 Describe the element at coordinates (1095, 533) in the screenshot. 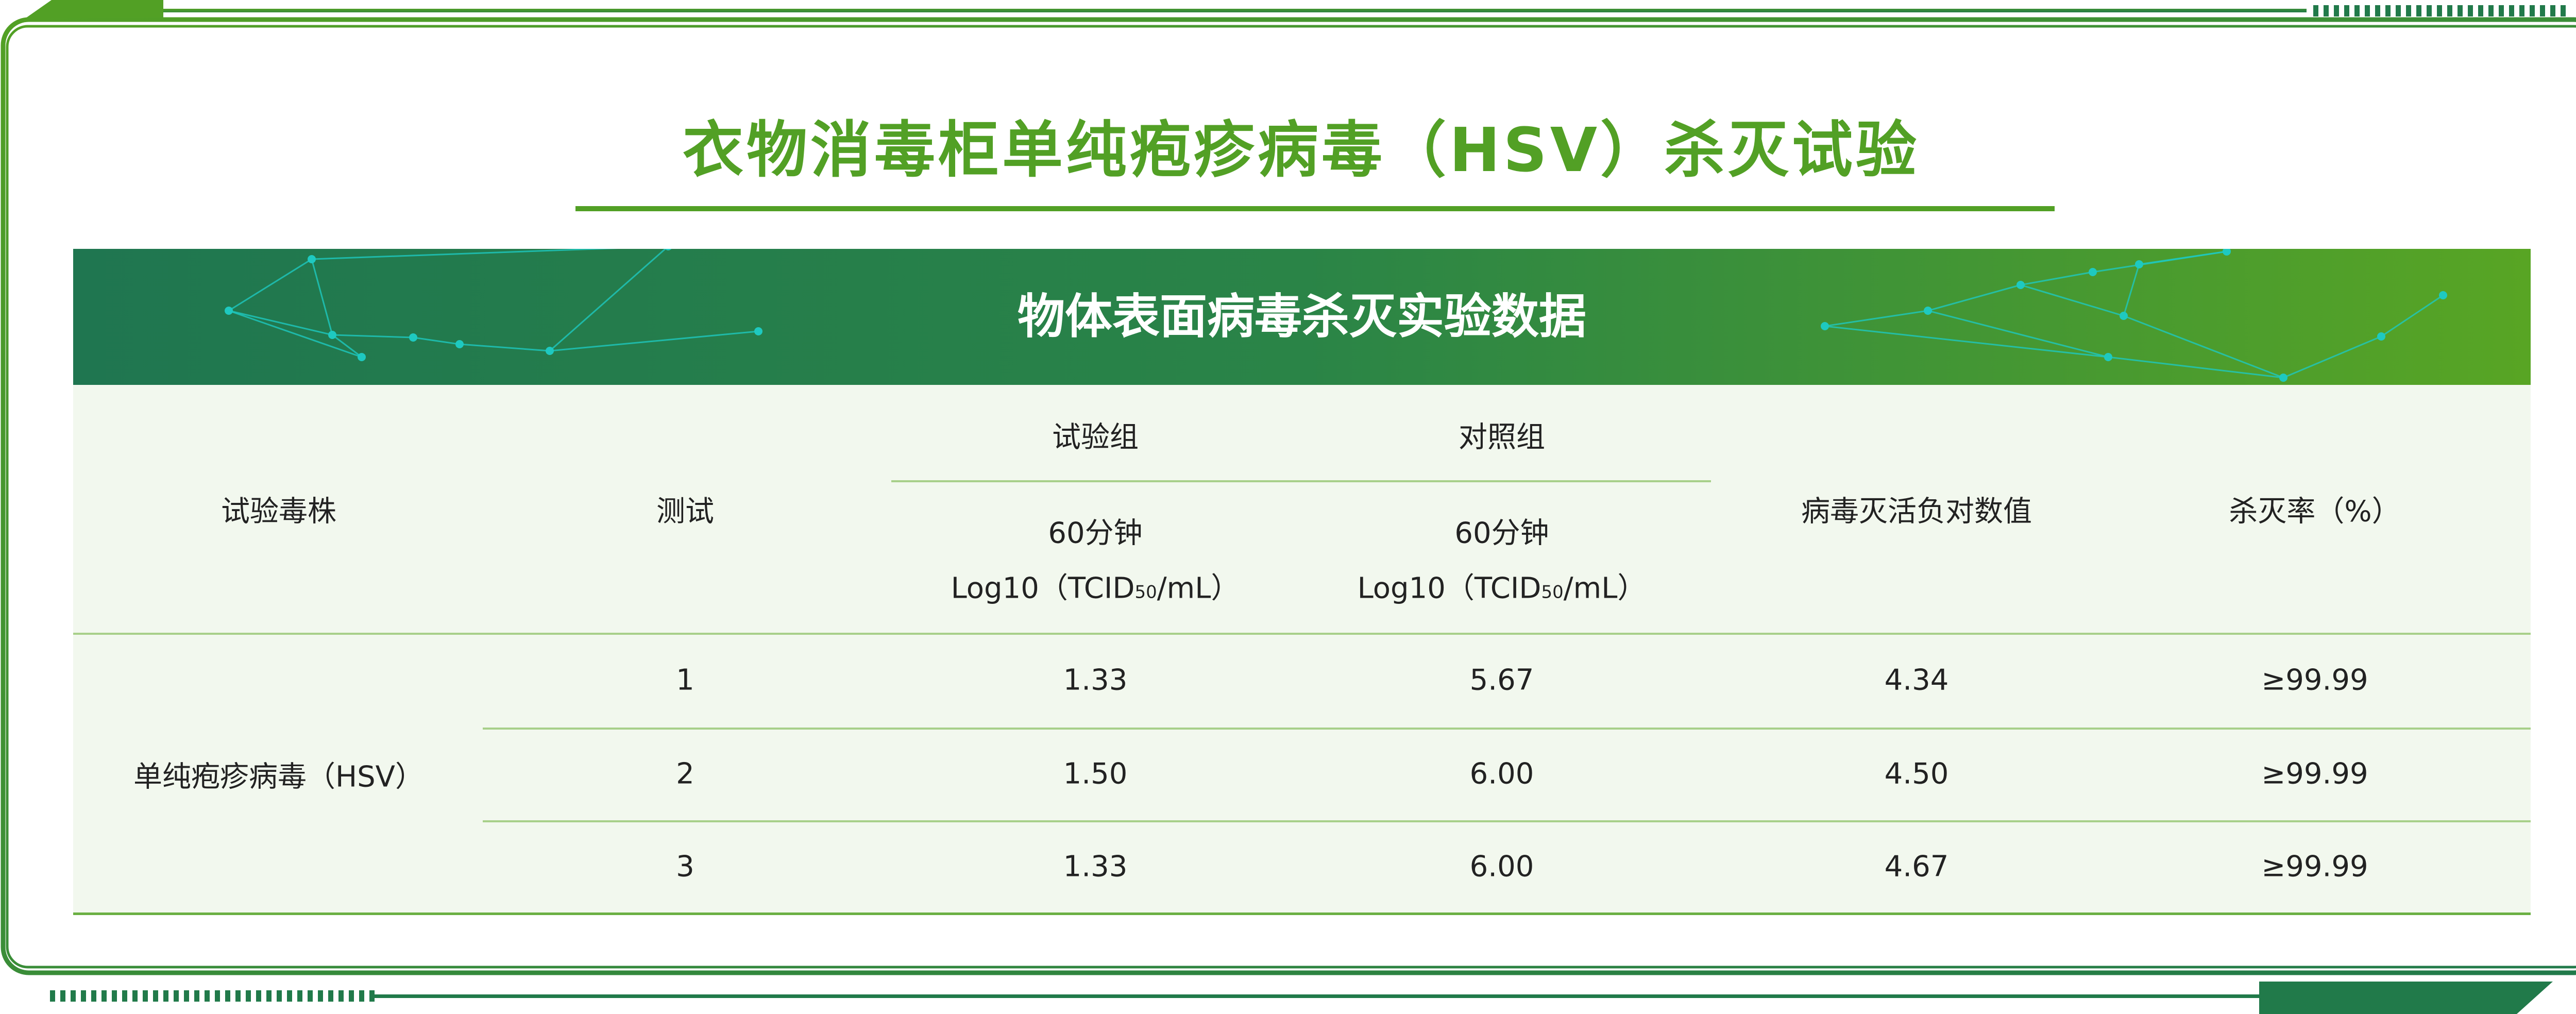

I see `header-test-time: 60分钟` at that location.